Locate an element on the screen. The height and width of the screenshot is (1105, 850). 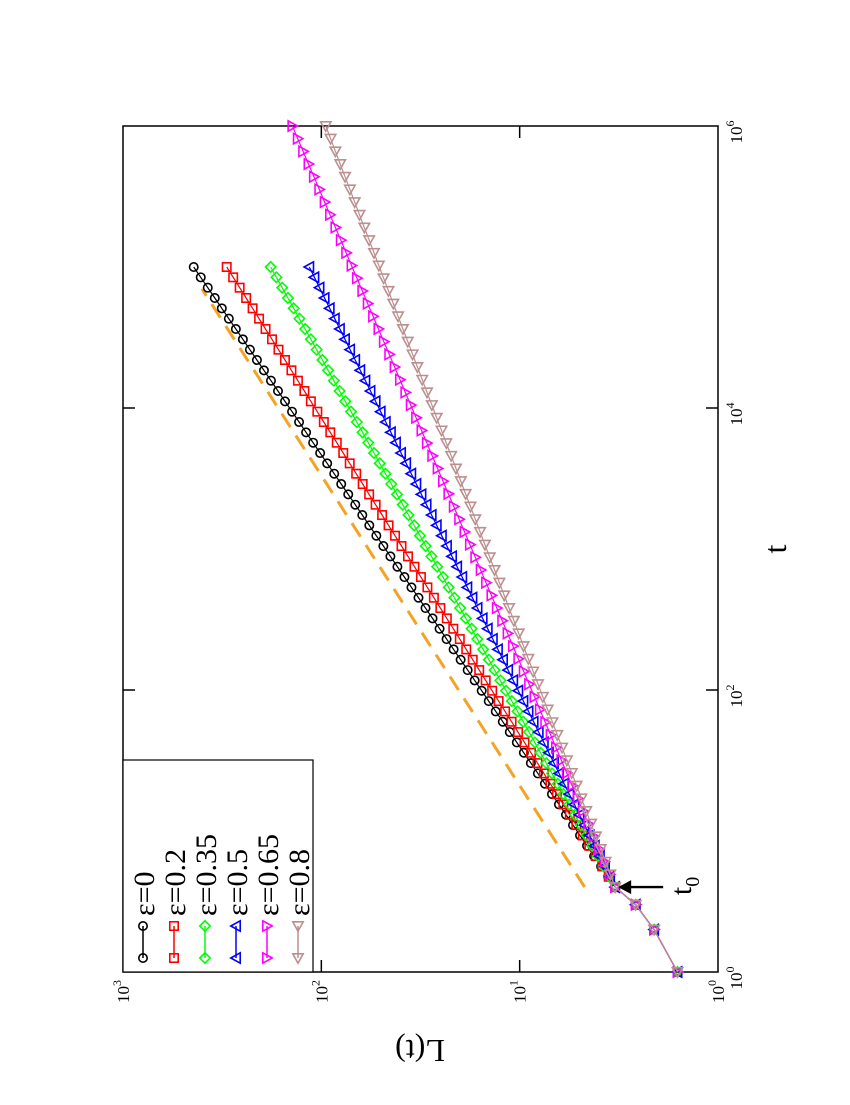
legend-item: ε=0.2 is located at coordinates (175, 906).